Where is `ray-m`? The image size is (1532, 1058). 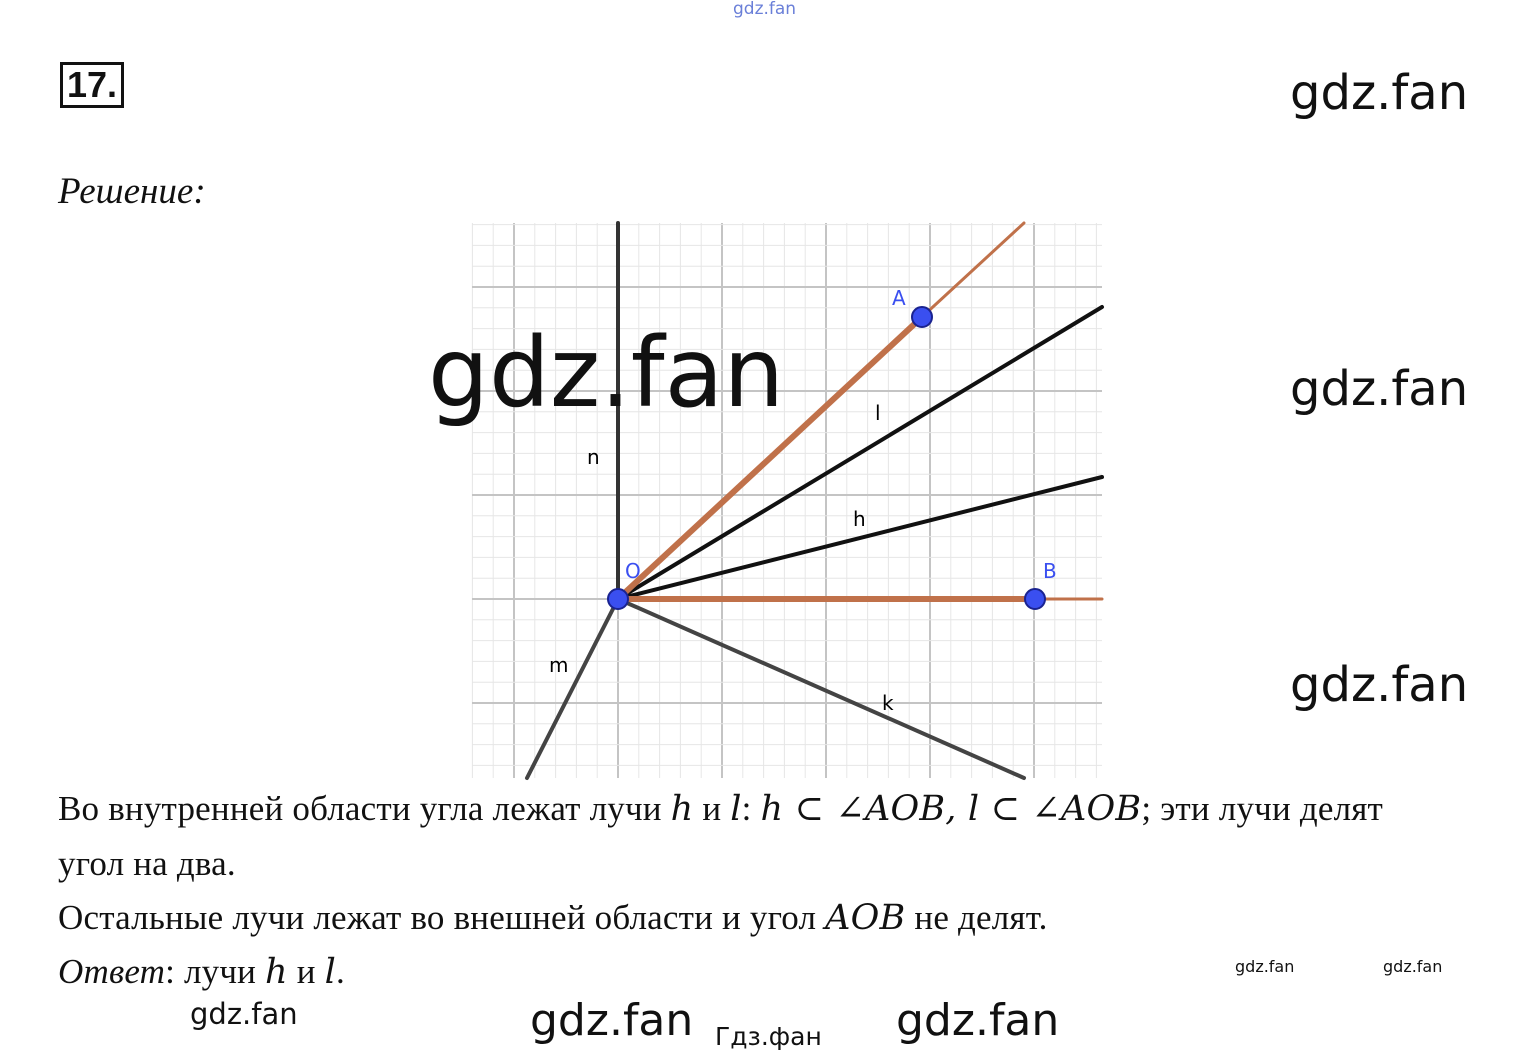 ray-m is located at coordinates (572, 688).